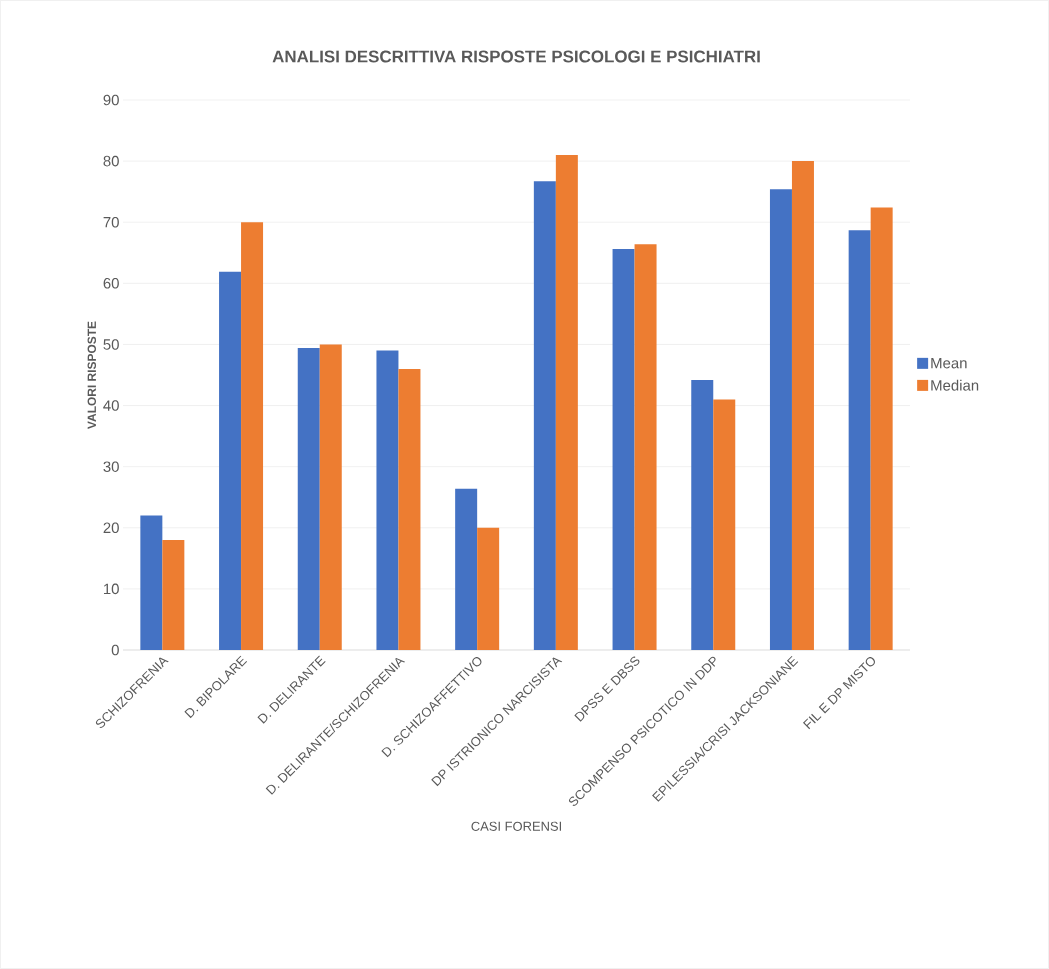  I want to click on y-tick-label: 0, so click(115, 650).